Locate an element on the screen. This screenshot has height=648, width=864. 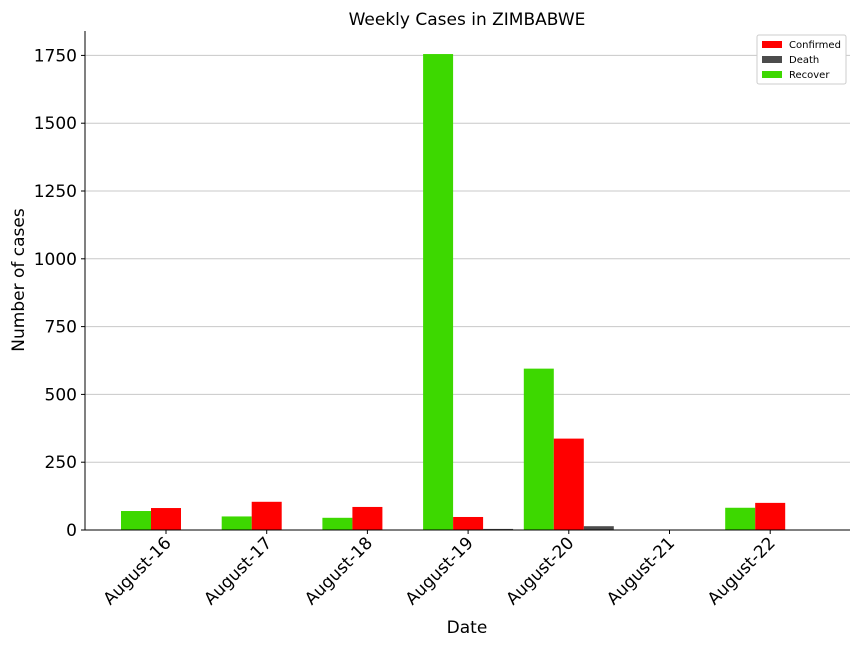
y-ticks: 0 250 500 750 1000 1250 1500 1750 is located at coordinates (59, 293).